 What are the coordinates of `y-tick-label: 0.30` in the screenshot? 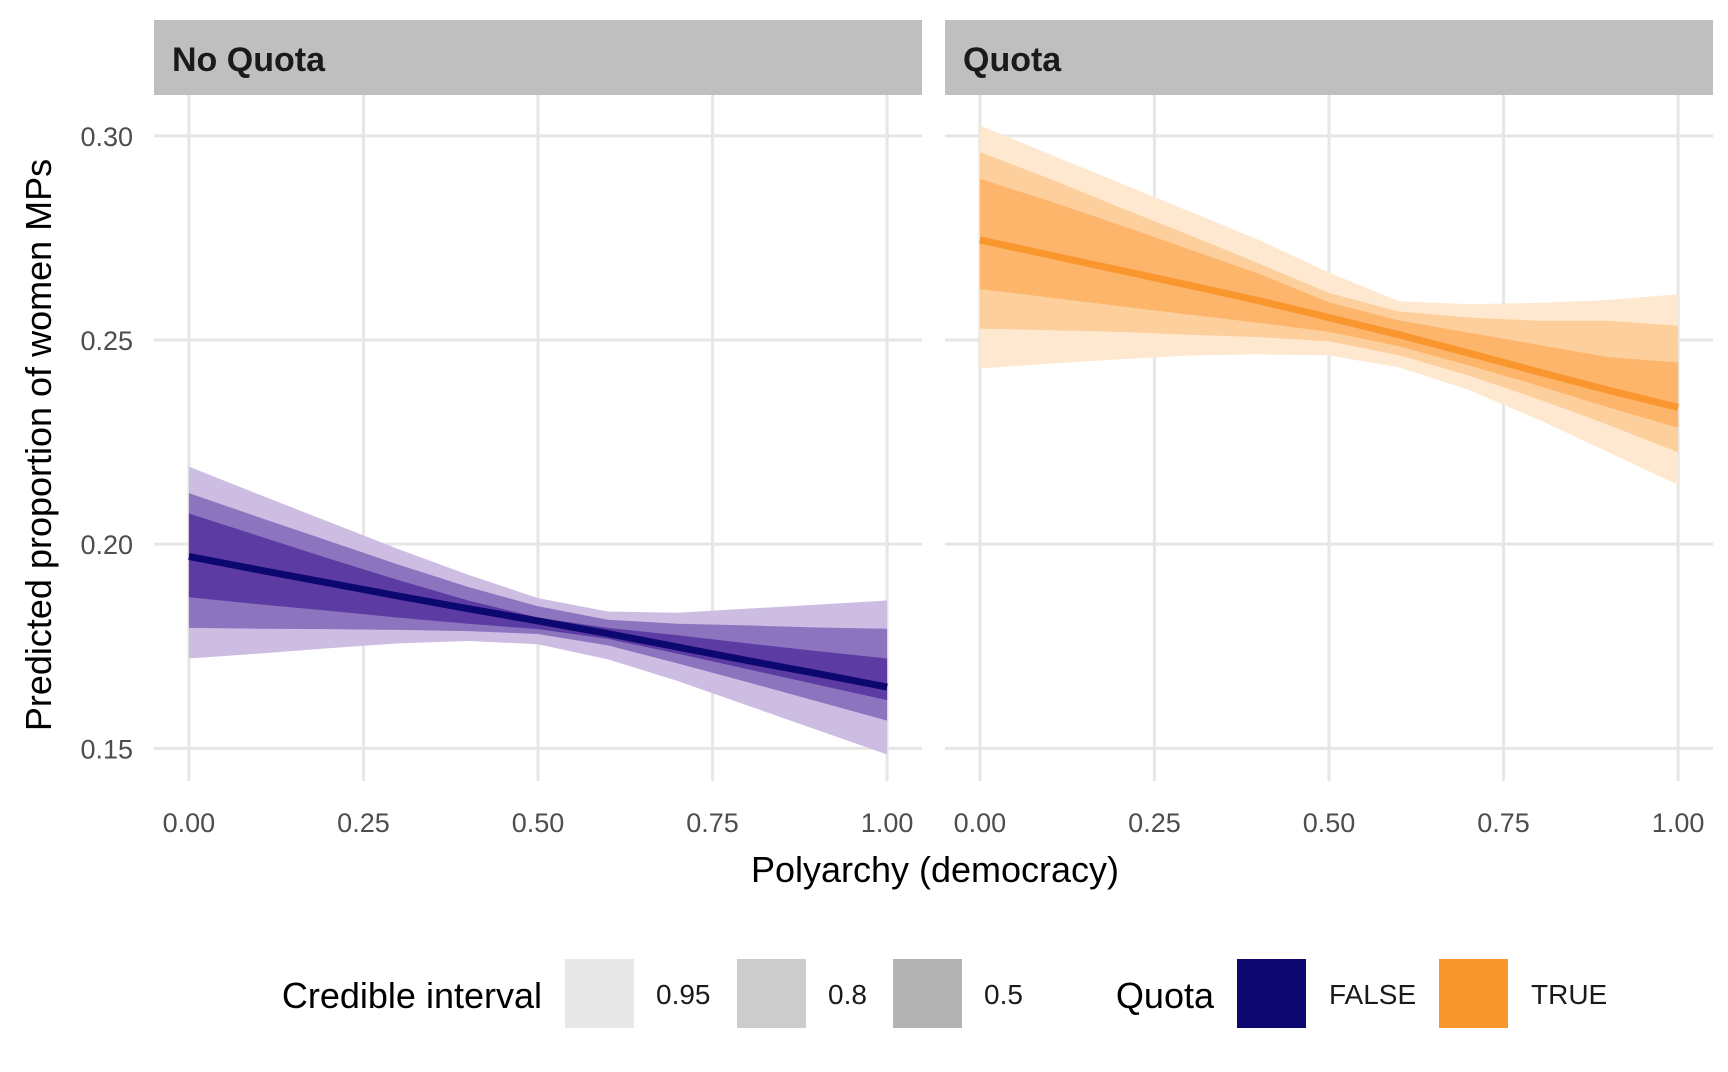 It's located at (106, 137).